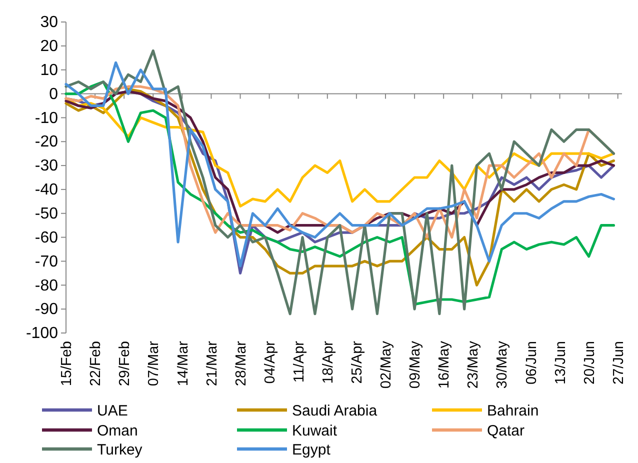  Describe the element at coordinates (299, 361) in the screenshot. I see `x-tick-label: 11/Apr` at that location.